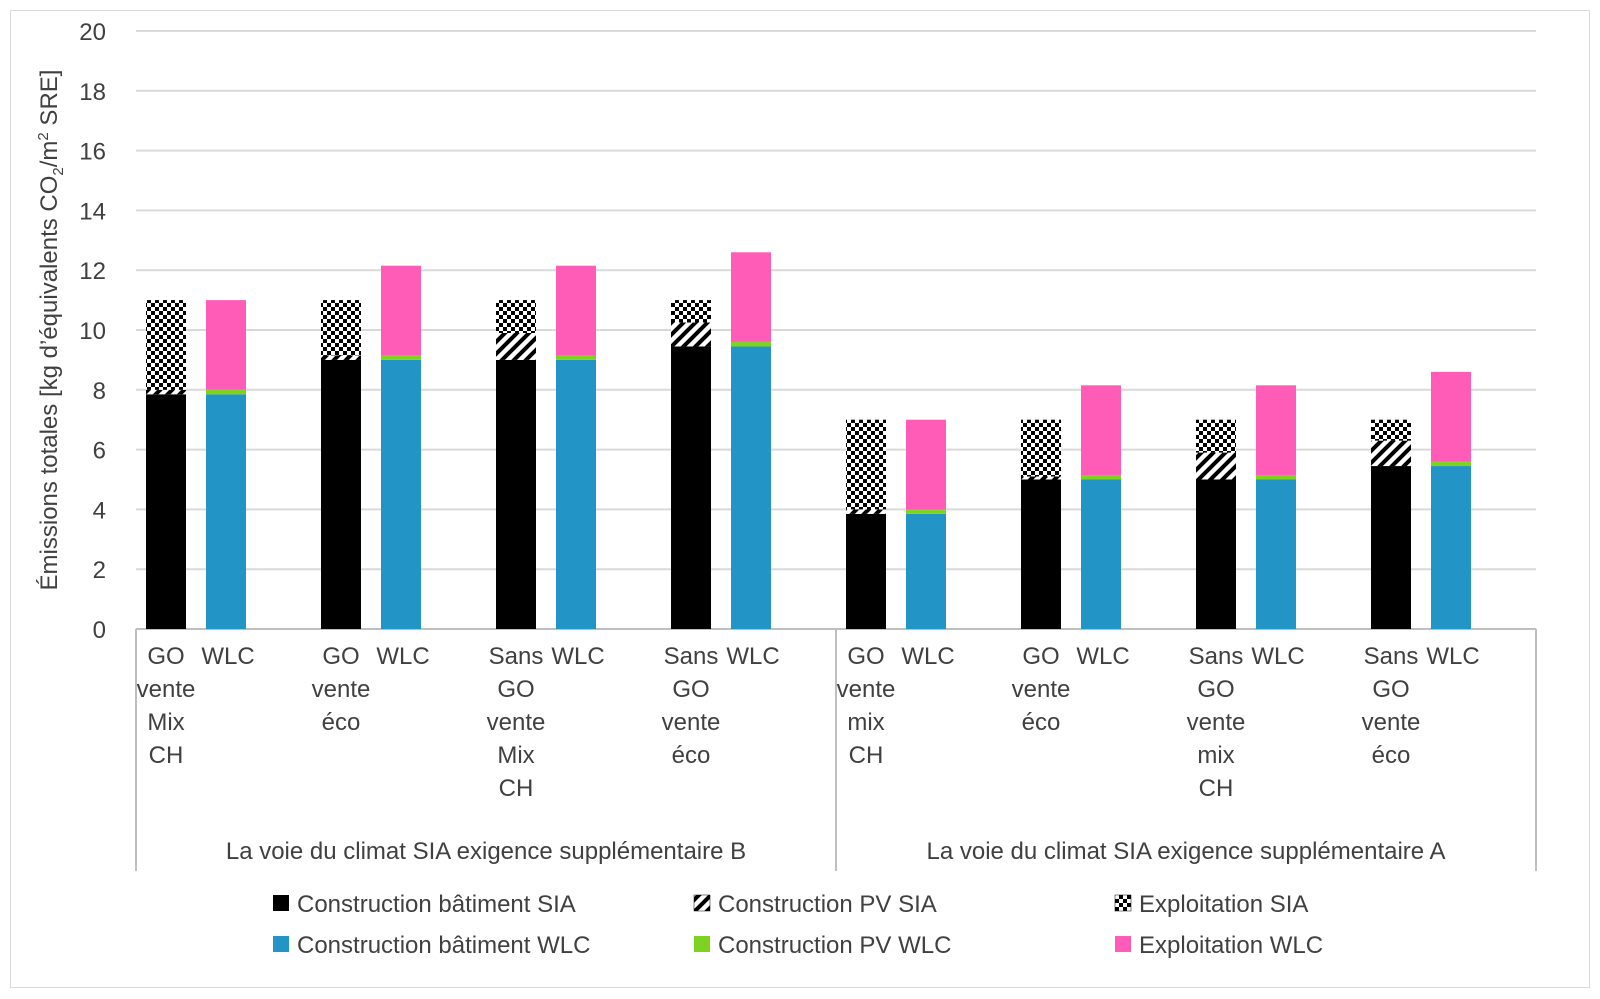  I want to click on category-label-line: Mix, so click(515, 755).